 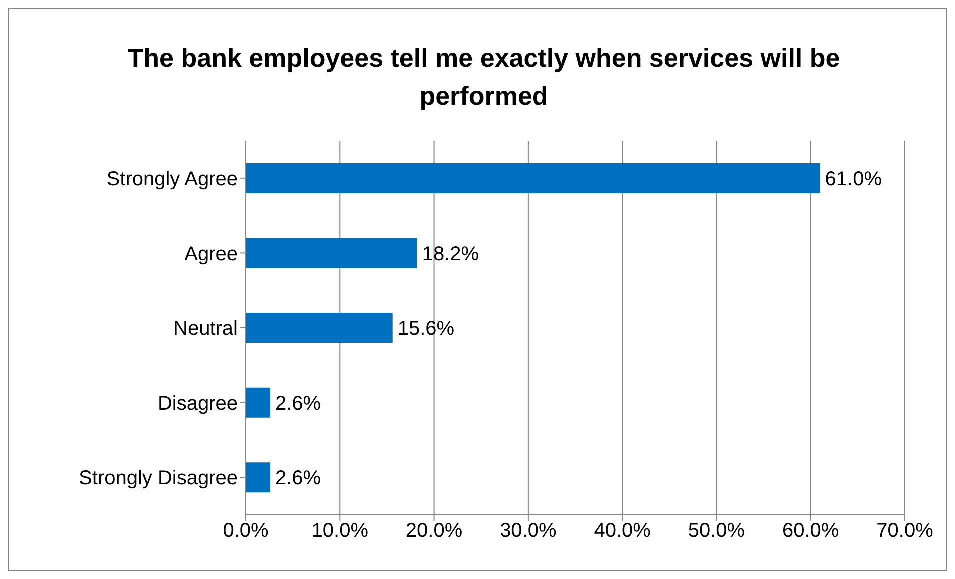 I want to click on x-tick-label: 10.0%, so click(x=340, y=531).